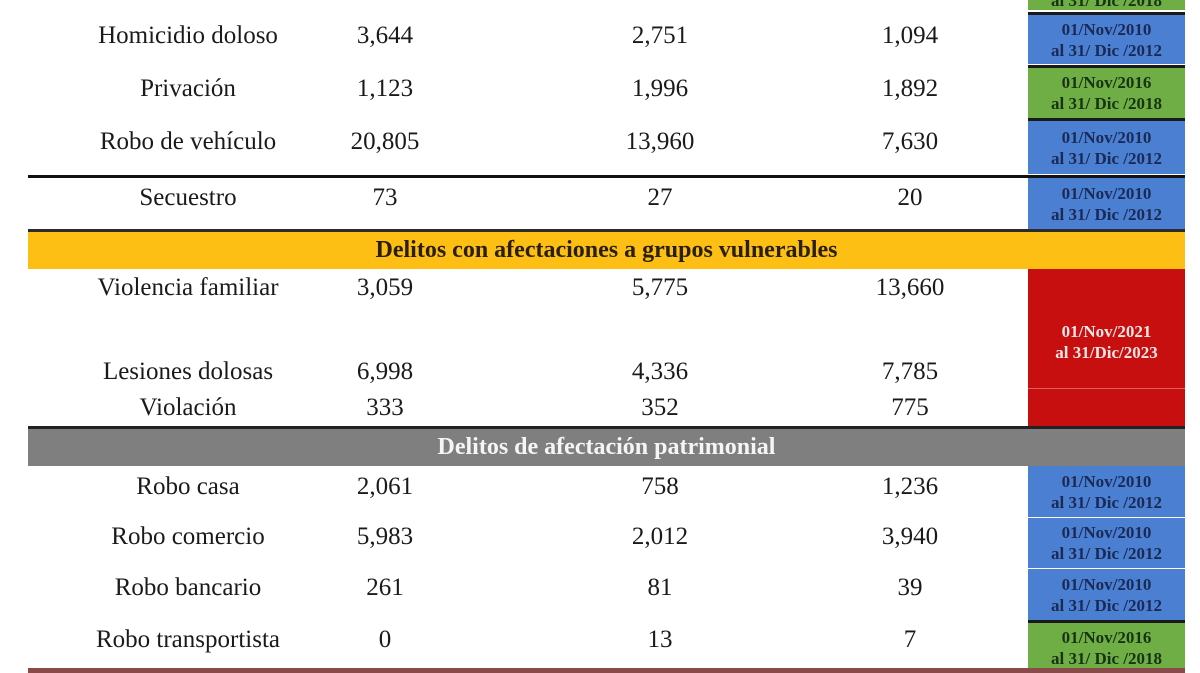  Describe the element at coordinates (188, 197) in the screenshot. I see `crime-name: Secuestro` at that location.